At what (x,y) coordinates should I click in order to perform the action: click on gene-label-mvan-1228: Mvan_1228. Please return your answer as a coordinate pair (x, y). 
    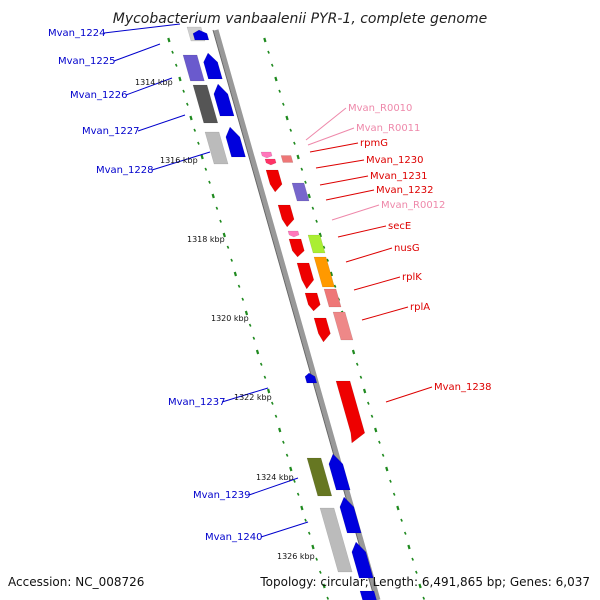
    Looking at the image, I should click on (124, 170).